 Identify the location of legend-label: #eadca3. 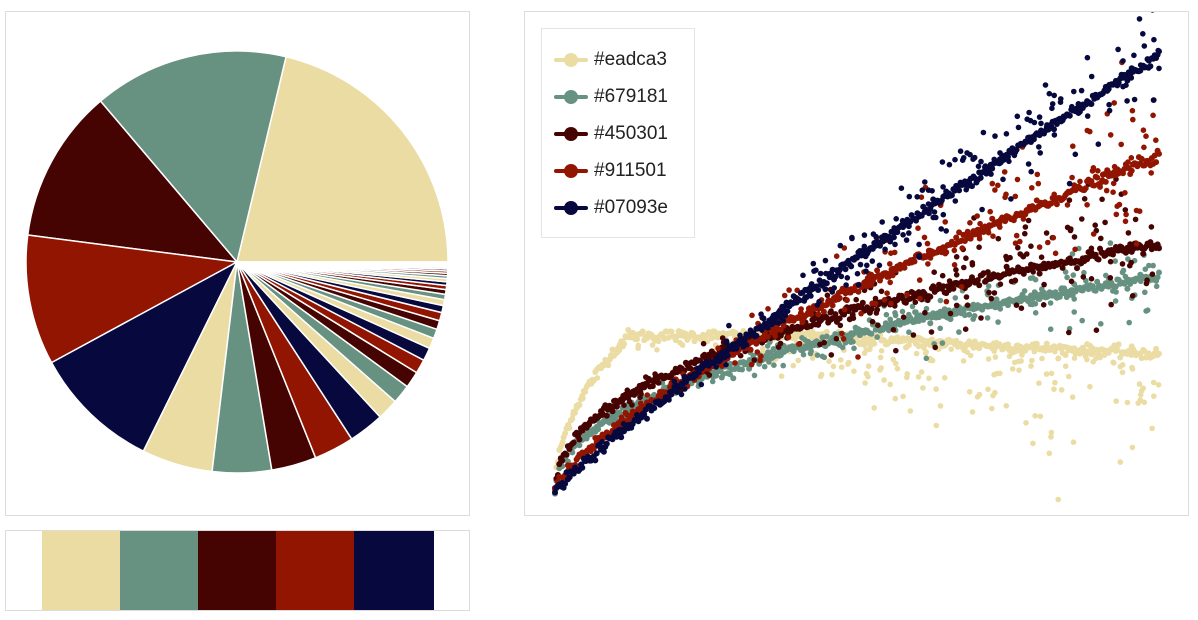
(630, 59).